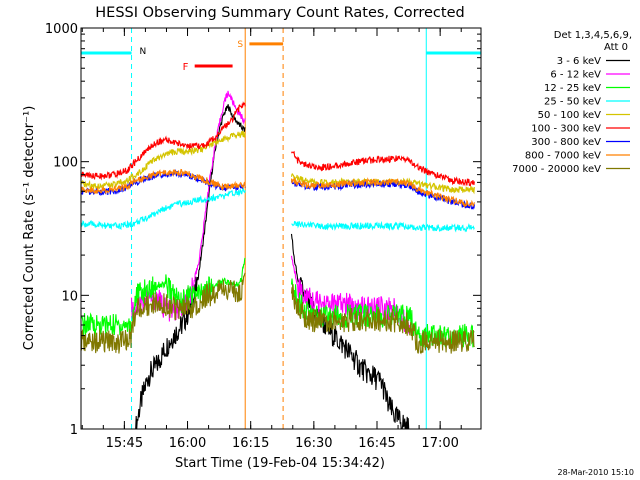  What do you see at coordinates (74, 430) in the screenshot?
I see `y-tick-label: 1` at bounding box center [74, 430].